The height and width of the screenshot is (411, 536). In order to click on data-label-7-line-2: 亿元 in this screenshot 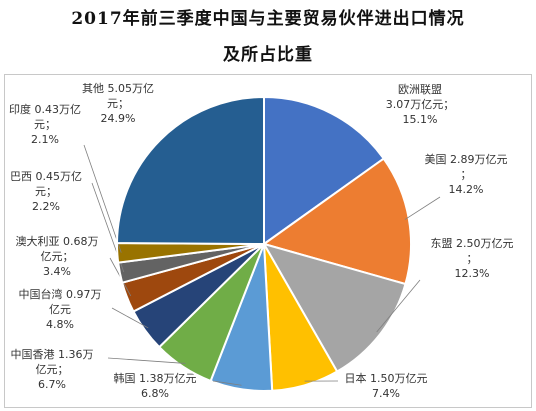, I will do `click(60, 309)`.